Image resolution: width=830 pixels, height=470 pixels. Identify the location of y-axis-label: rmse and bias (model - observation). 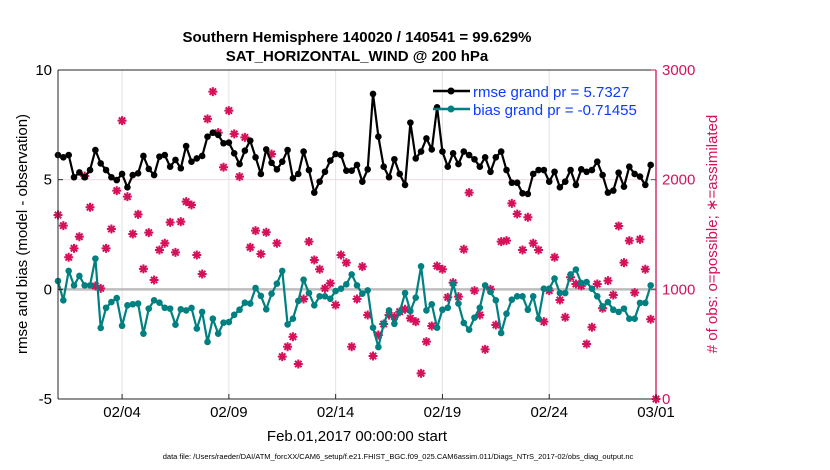
(22, 234).